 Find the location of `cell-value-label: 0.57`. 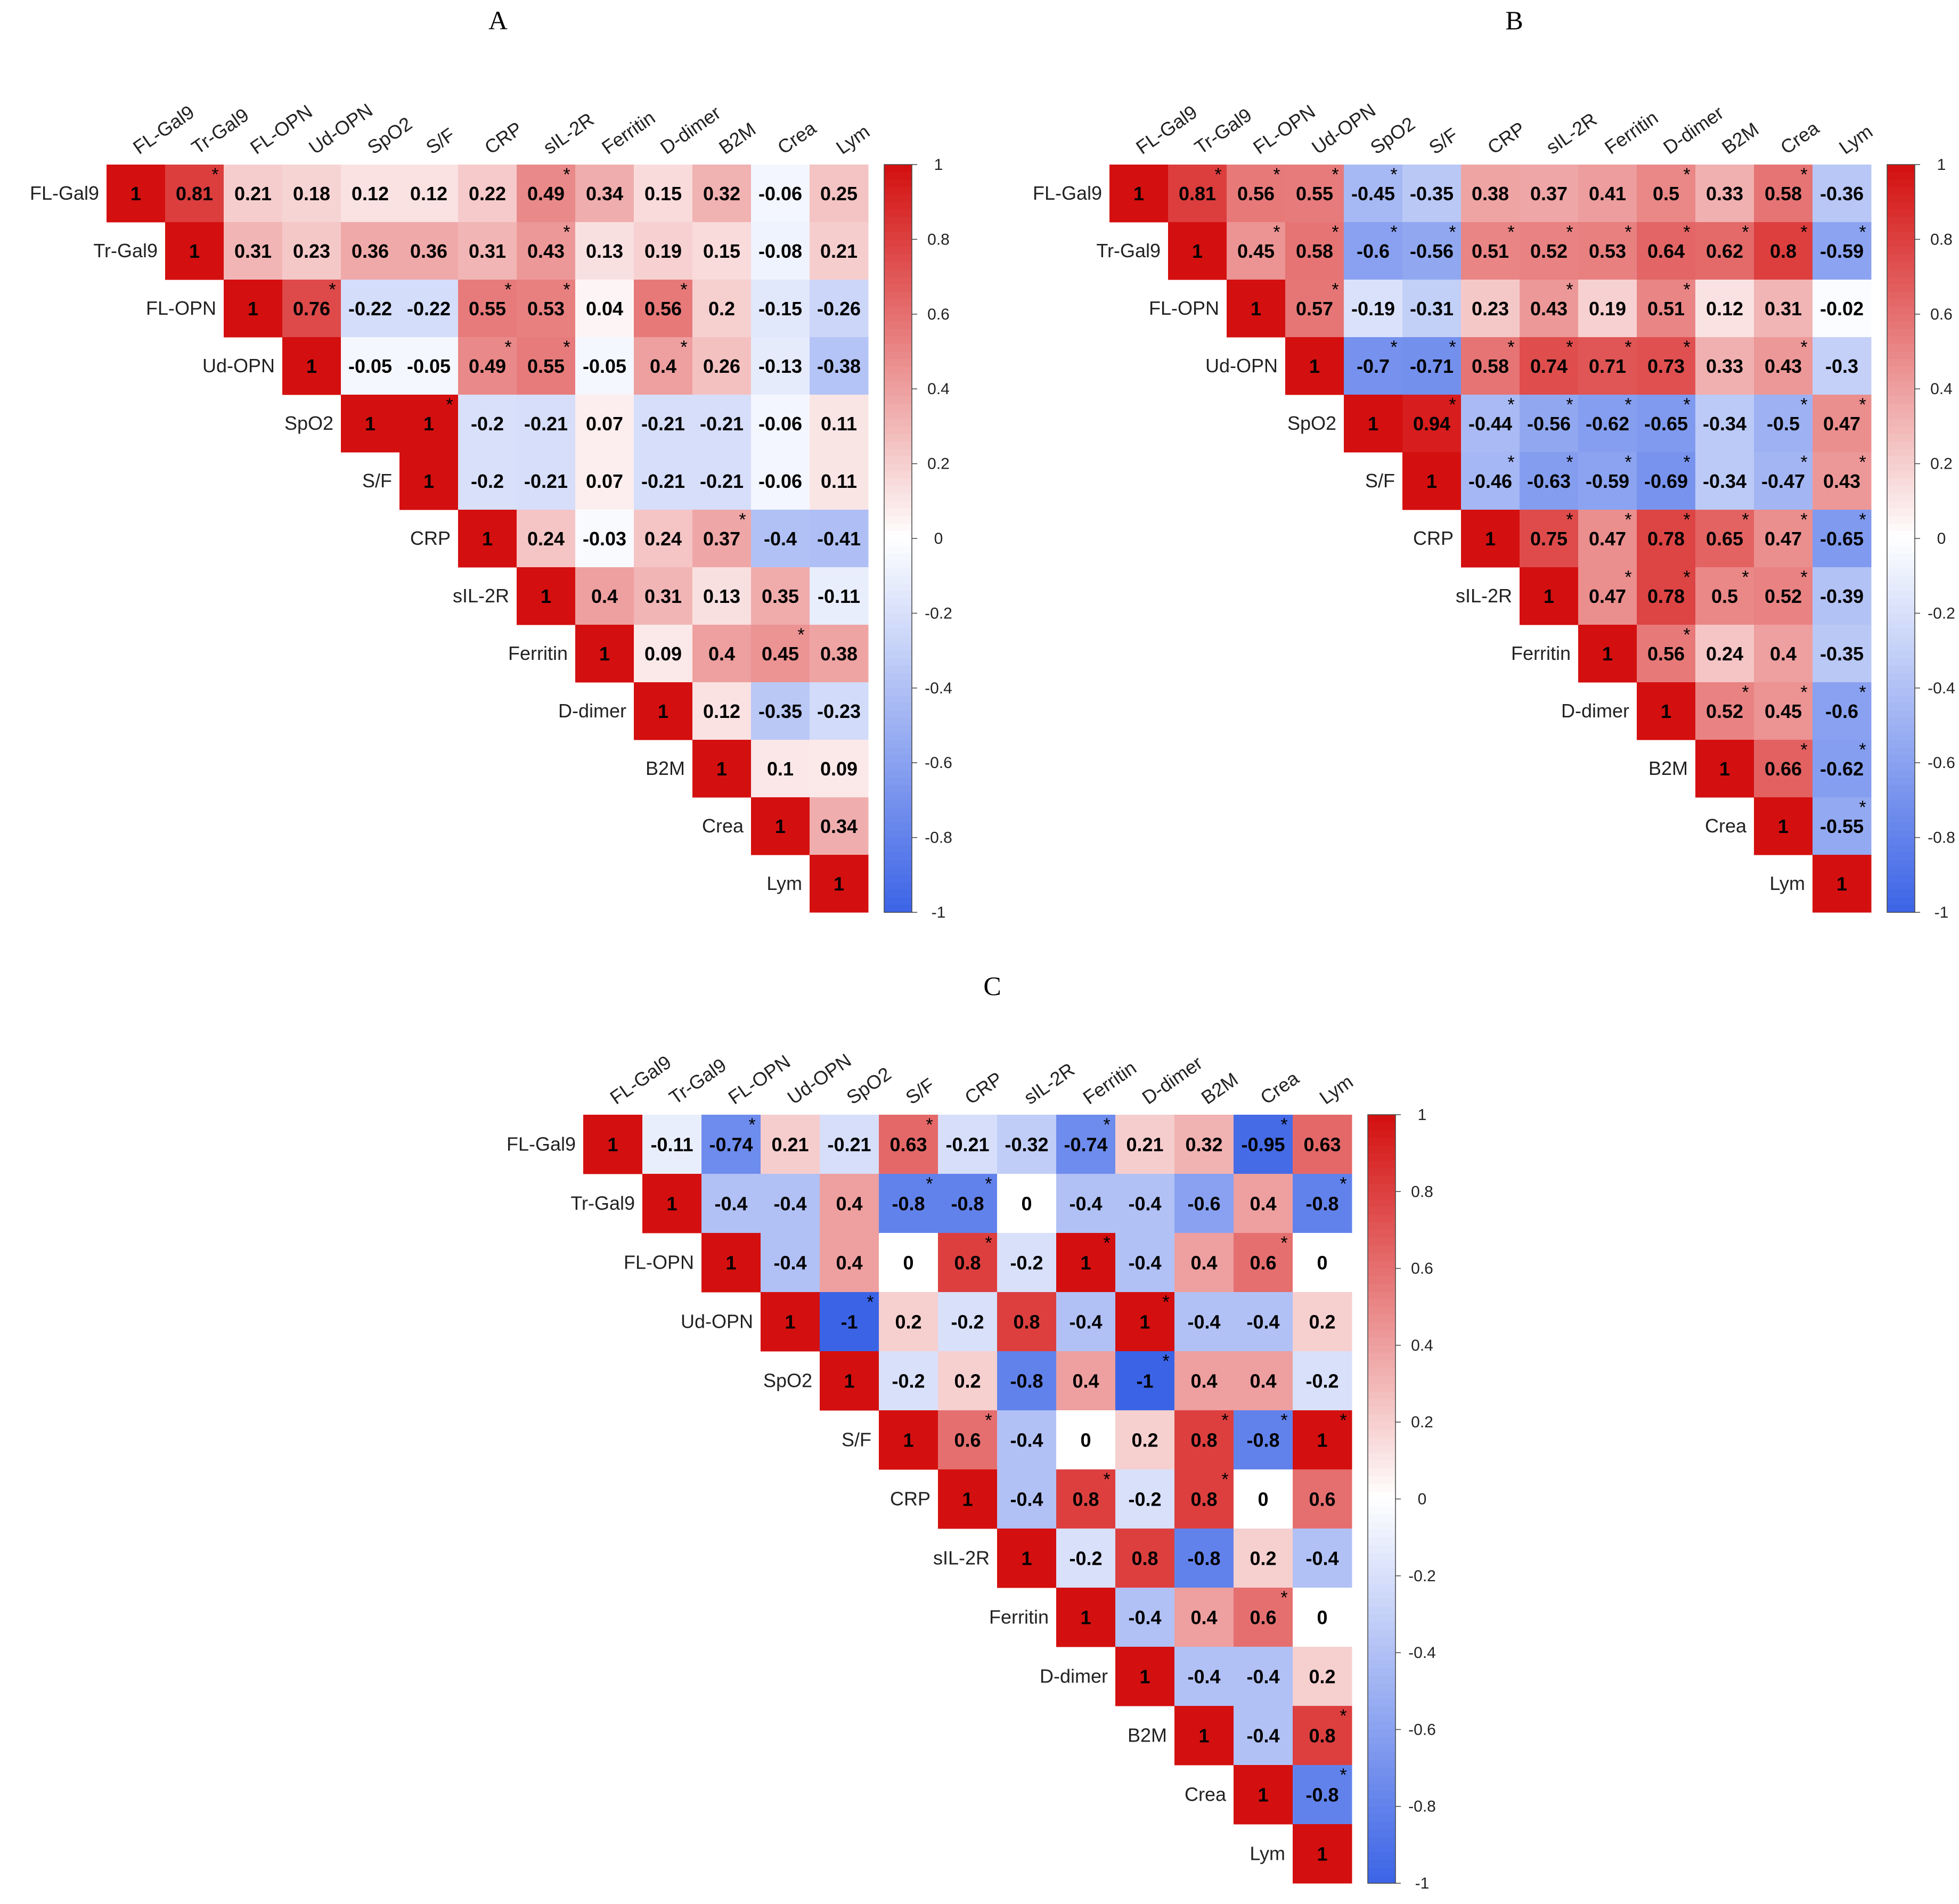

cell-value-label: 0.57 is located at coordinates (1315, 309).